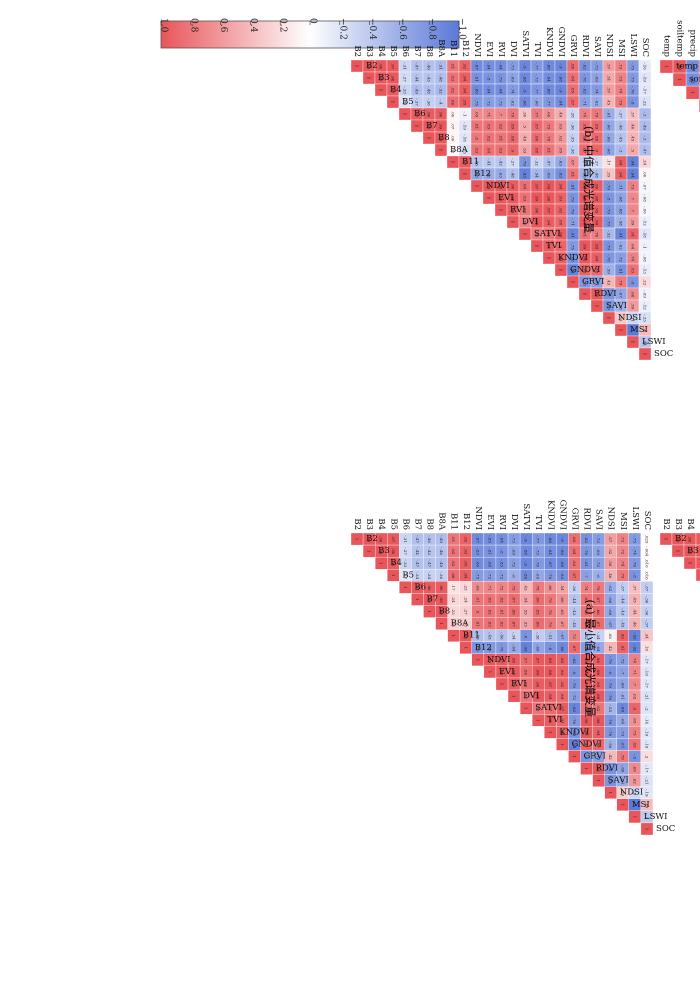 The height and width of the screenshot is (1001, 700). I want to click on cell-value: -.93, so click(526, 648).